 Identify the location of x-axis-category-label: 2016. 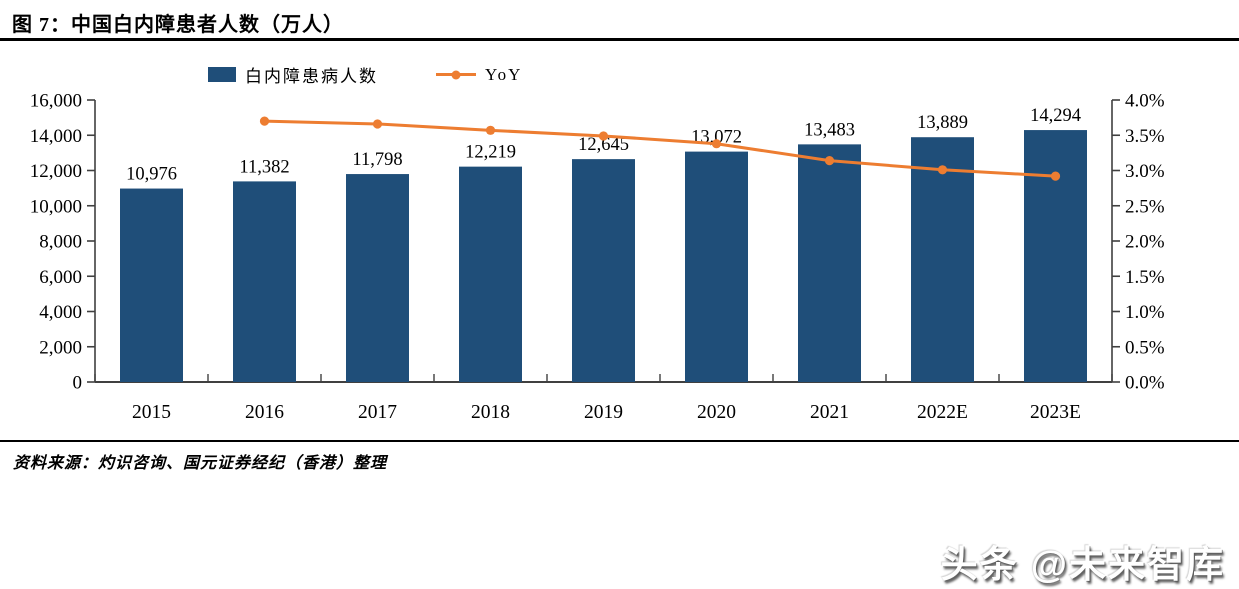
(264, 412).